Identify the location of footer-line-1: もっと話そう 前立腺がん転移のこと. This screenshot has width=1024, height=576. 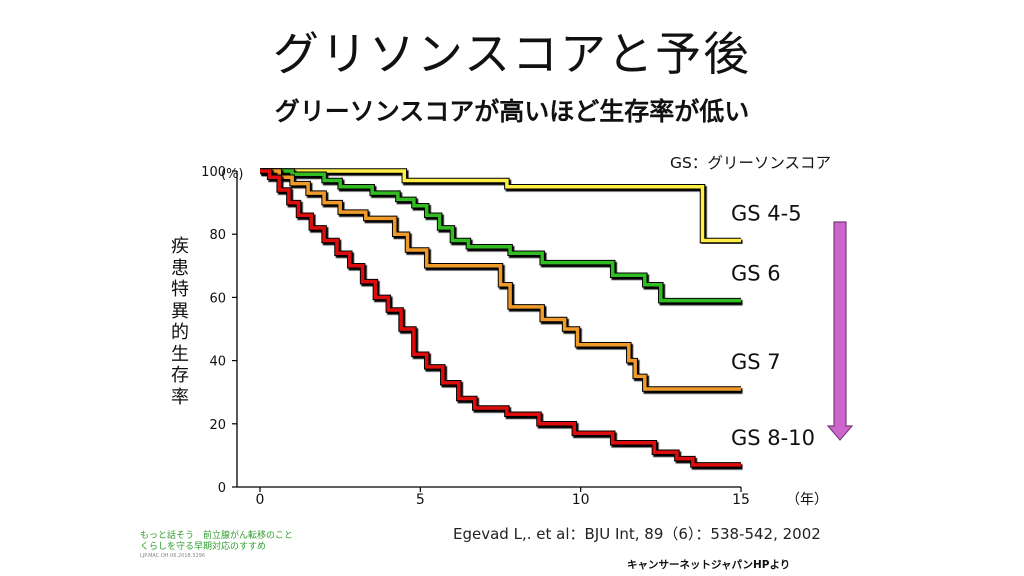
(217, 536).